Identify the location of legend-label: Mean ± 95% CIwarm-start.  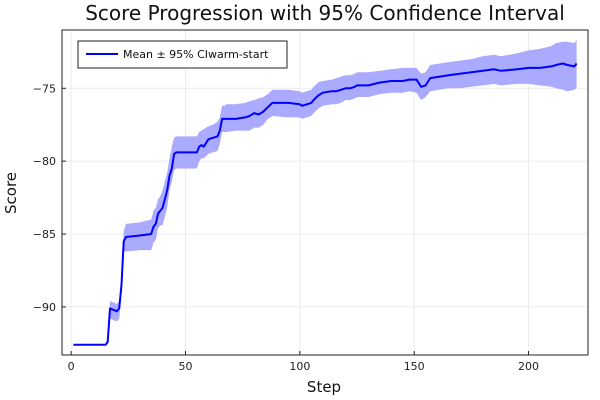
(196, 54).